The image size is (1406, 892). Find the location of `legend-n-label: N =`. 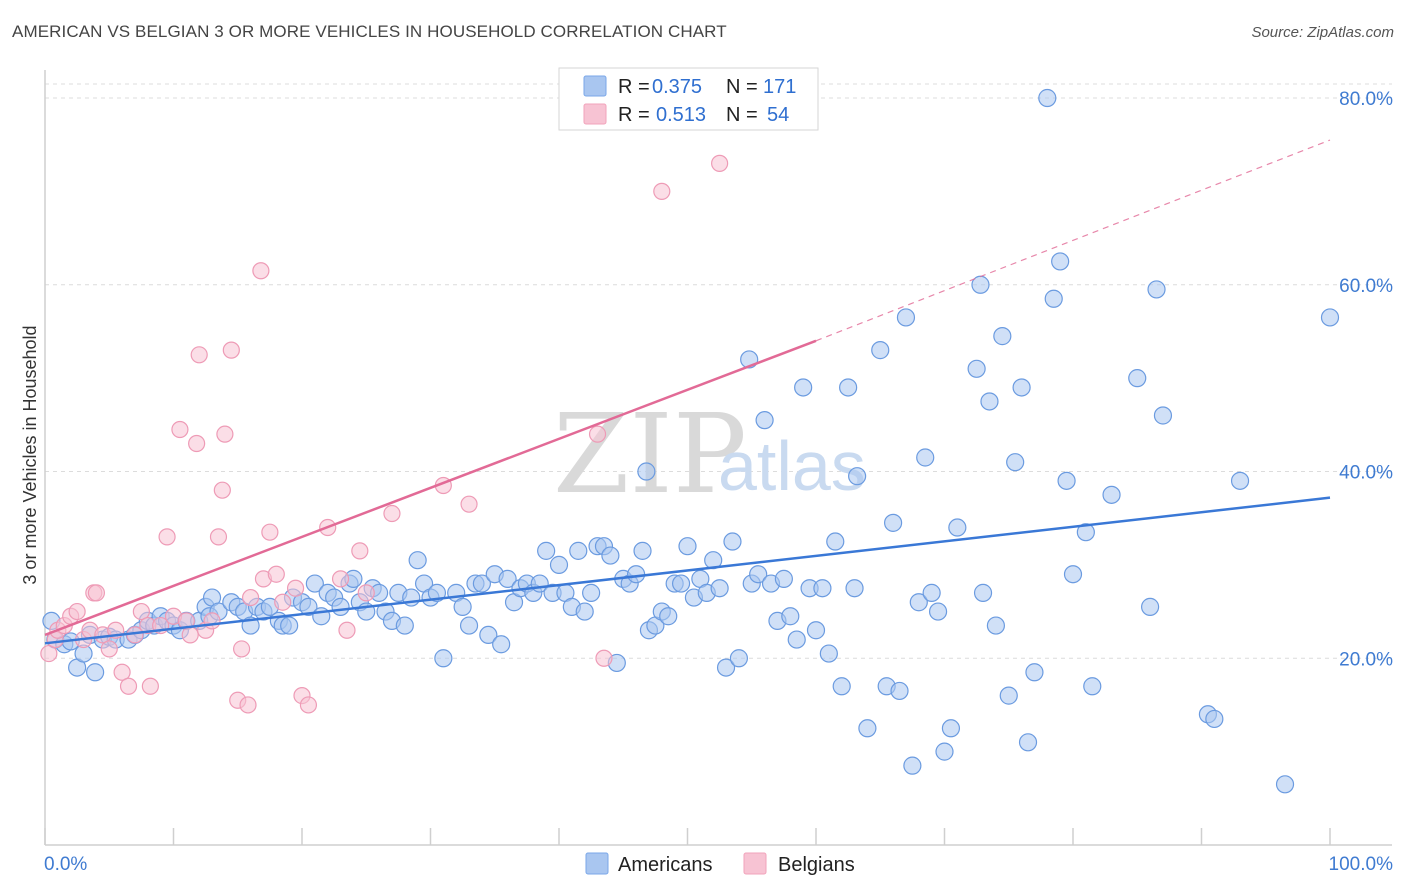

legend-n-label: N = is located at coordinates (742, 87).